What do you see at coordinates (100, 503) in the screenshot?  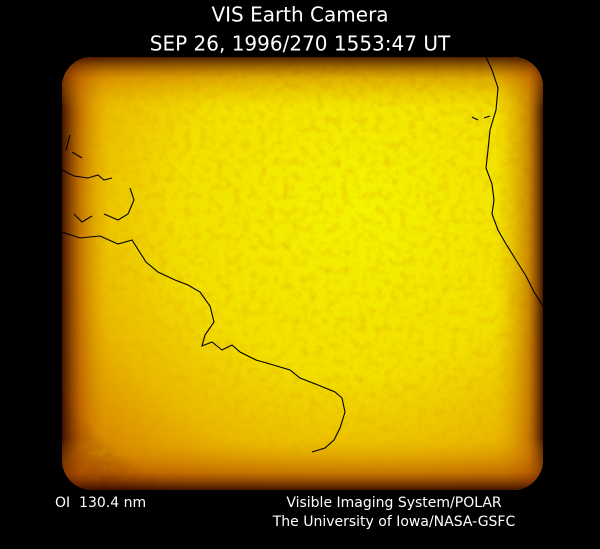 I see `filter-label: OI 130.4 nm` at bounding box center [100, 503].